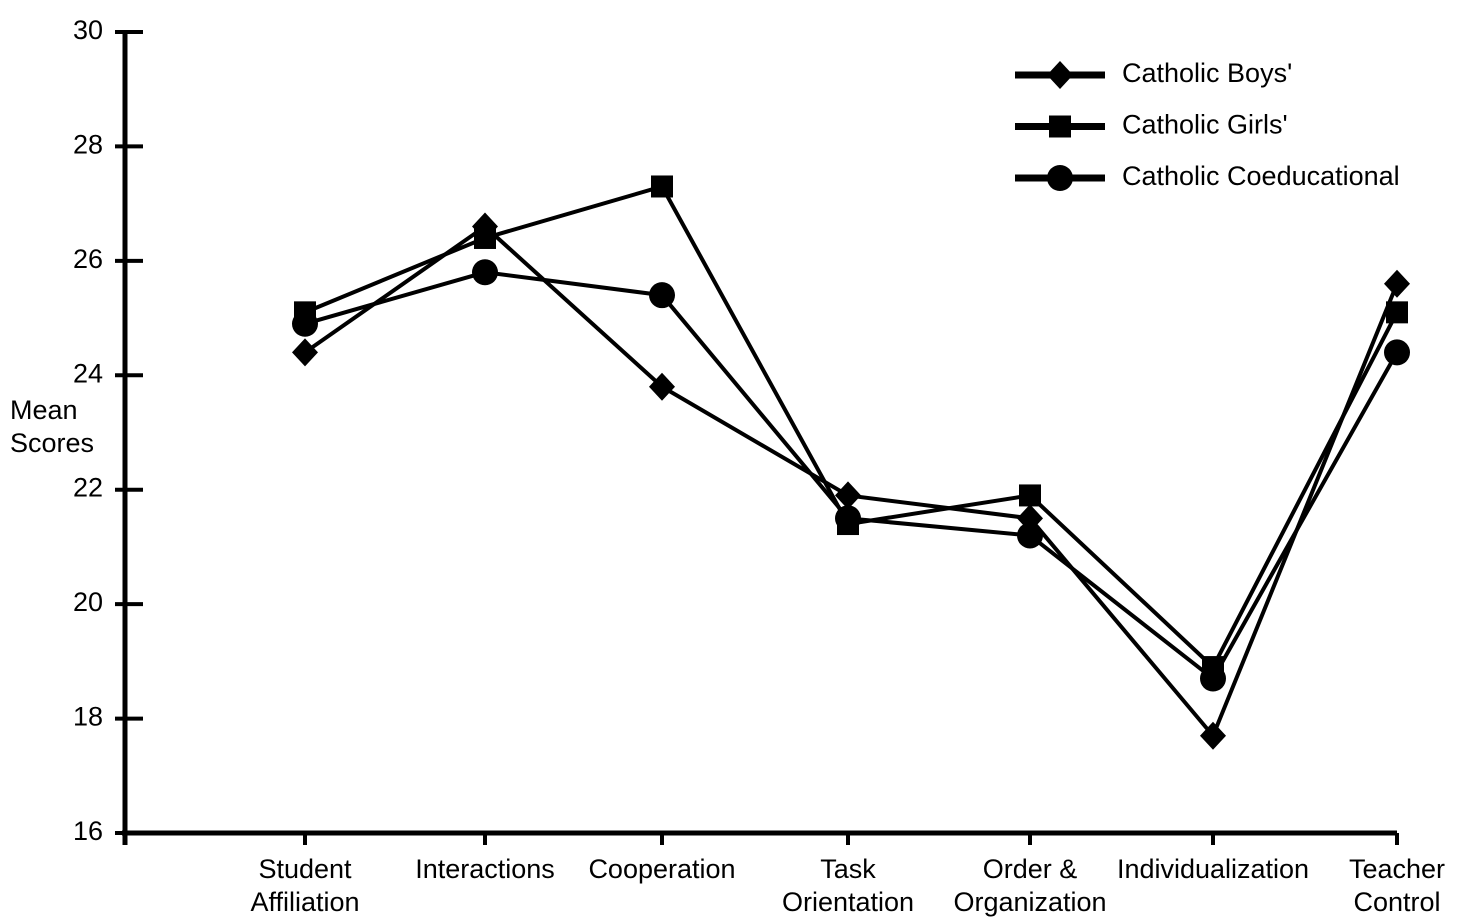 This screenshot has height=920, width=1458. What do you see at coordinates (848, 885) in the screenshot?
I see `x-tick-label: Task Orientation` at bounding box center [848, 885].